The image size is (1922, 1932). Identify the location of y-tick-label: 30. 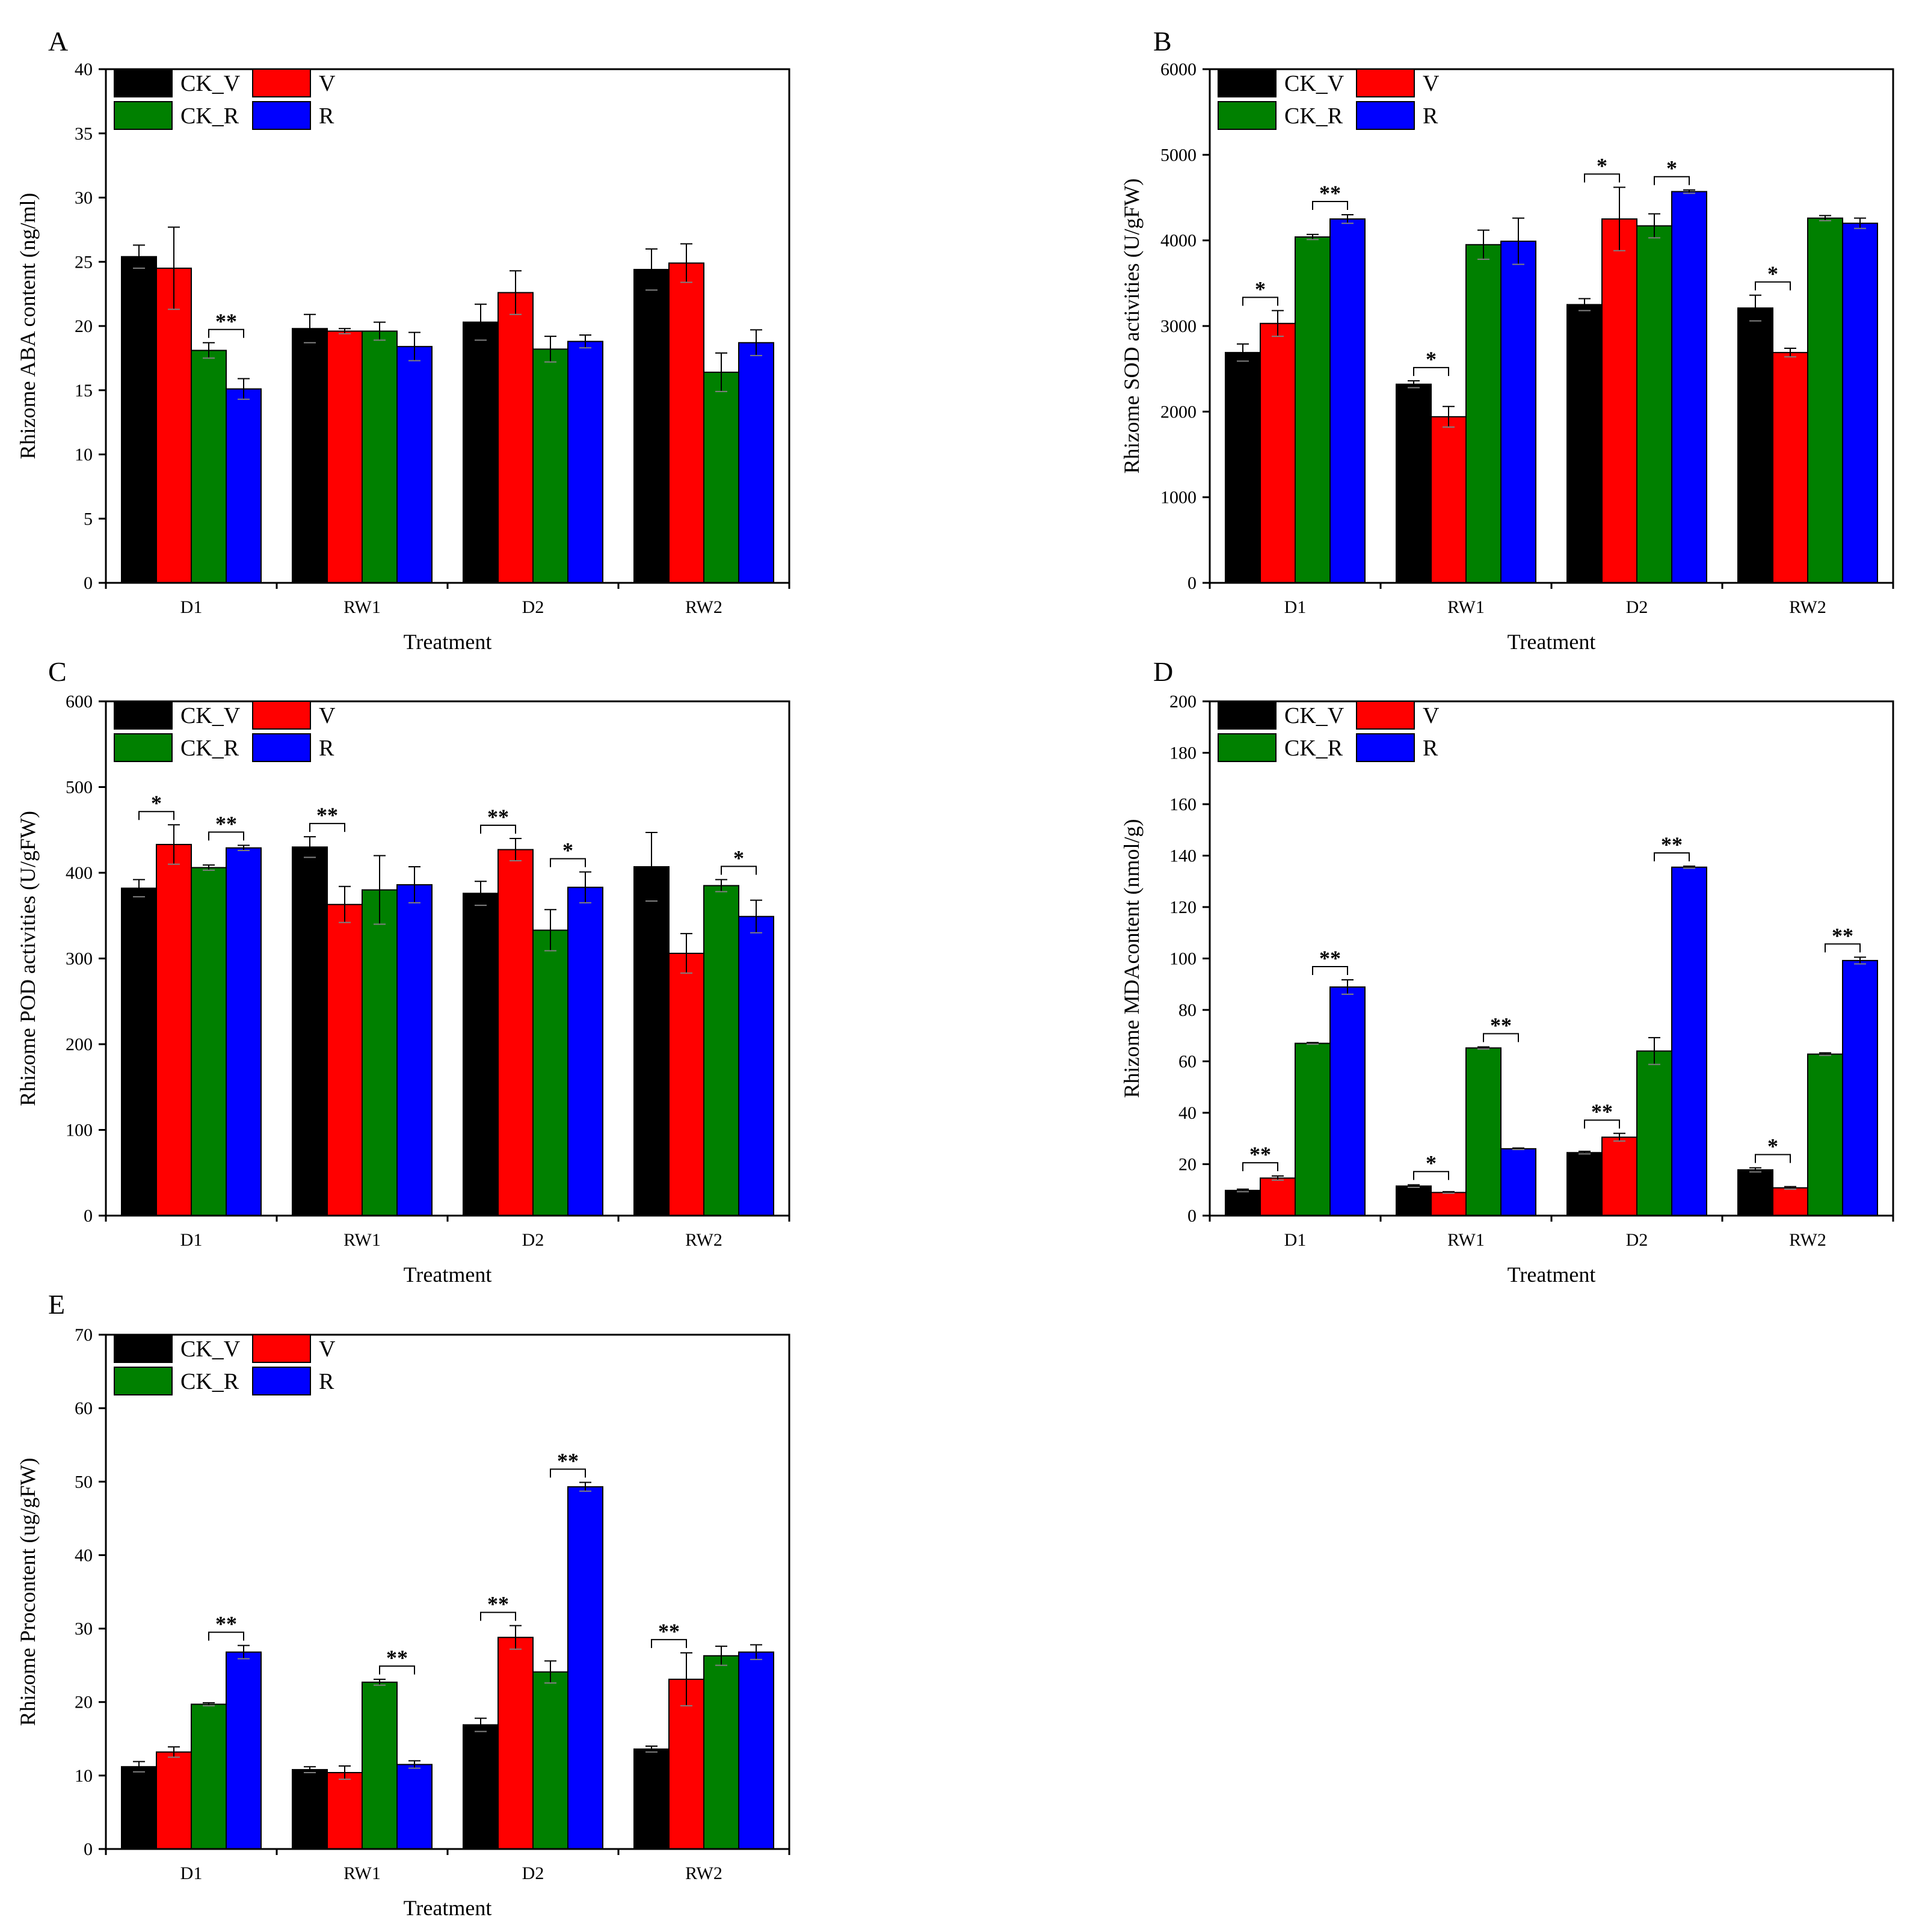
(84, 198).